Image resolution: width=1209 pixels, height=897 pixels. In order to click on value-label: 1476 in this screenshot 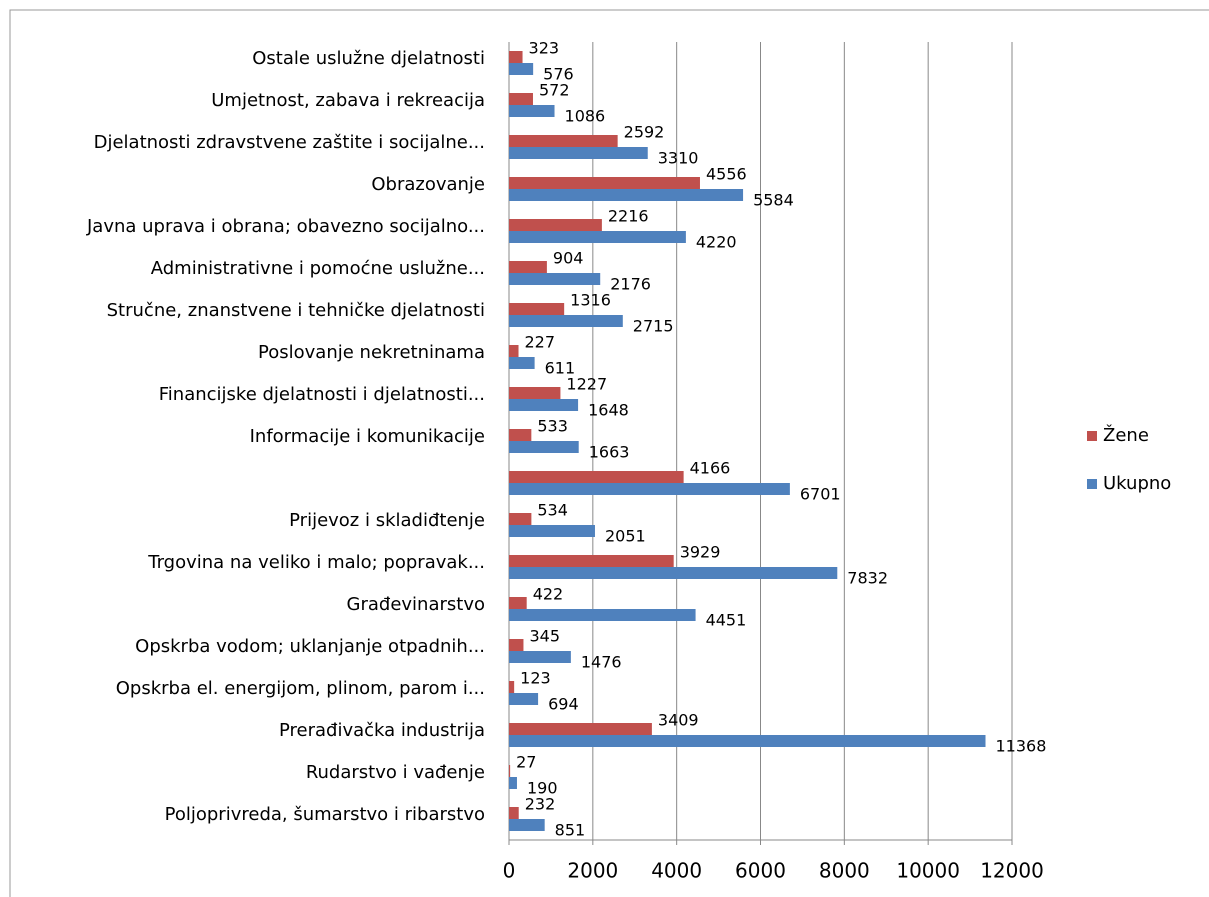, I will do `click(601, 662)`.